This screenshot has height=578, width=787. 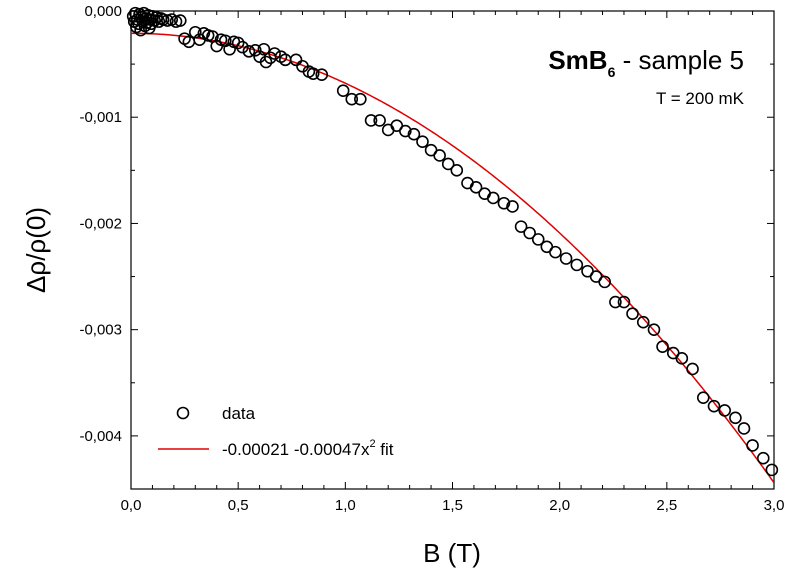 What do you see at coordinates (452, 553) in the screenshot?
I see `x-axis-title: B (T)` at bounding box center [452, 553].